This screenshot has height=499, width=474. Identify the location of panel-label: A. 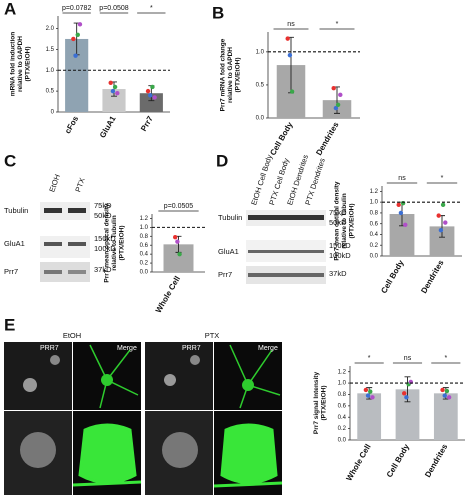
(10, 9).